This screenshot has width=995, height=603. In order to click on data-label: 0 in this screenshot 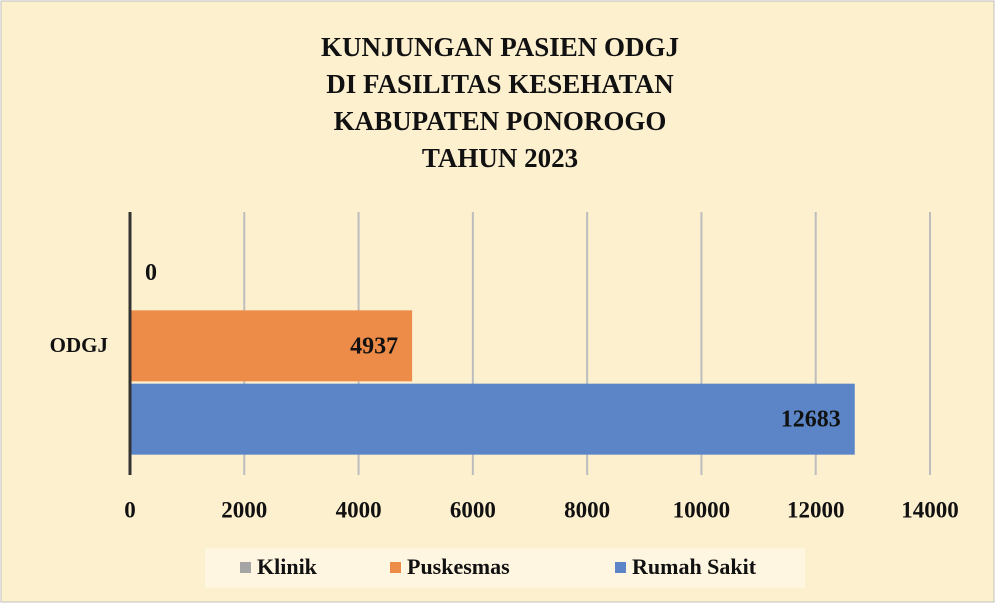, I will do `click(151, 273)`.